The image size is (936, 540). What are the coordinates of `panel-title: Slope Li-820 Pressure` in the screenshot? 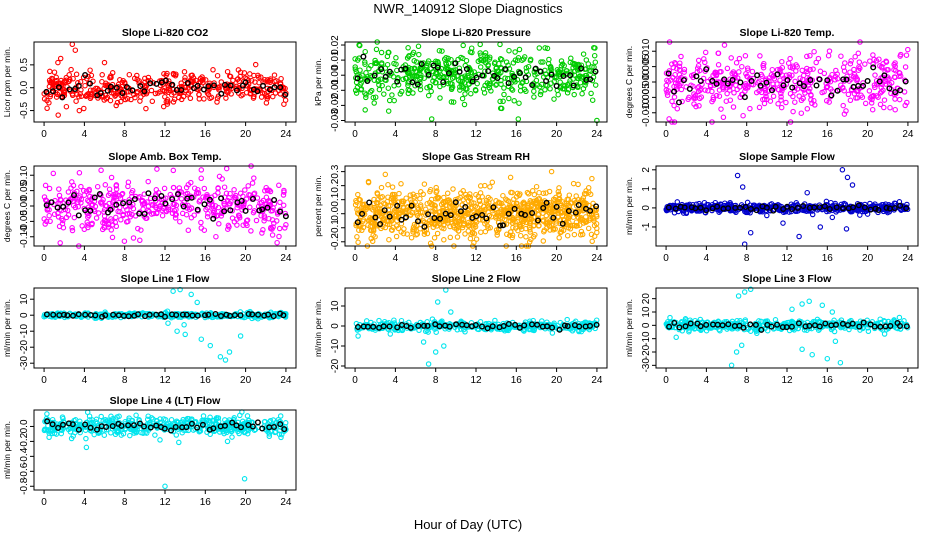 It's located at (476, 33).